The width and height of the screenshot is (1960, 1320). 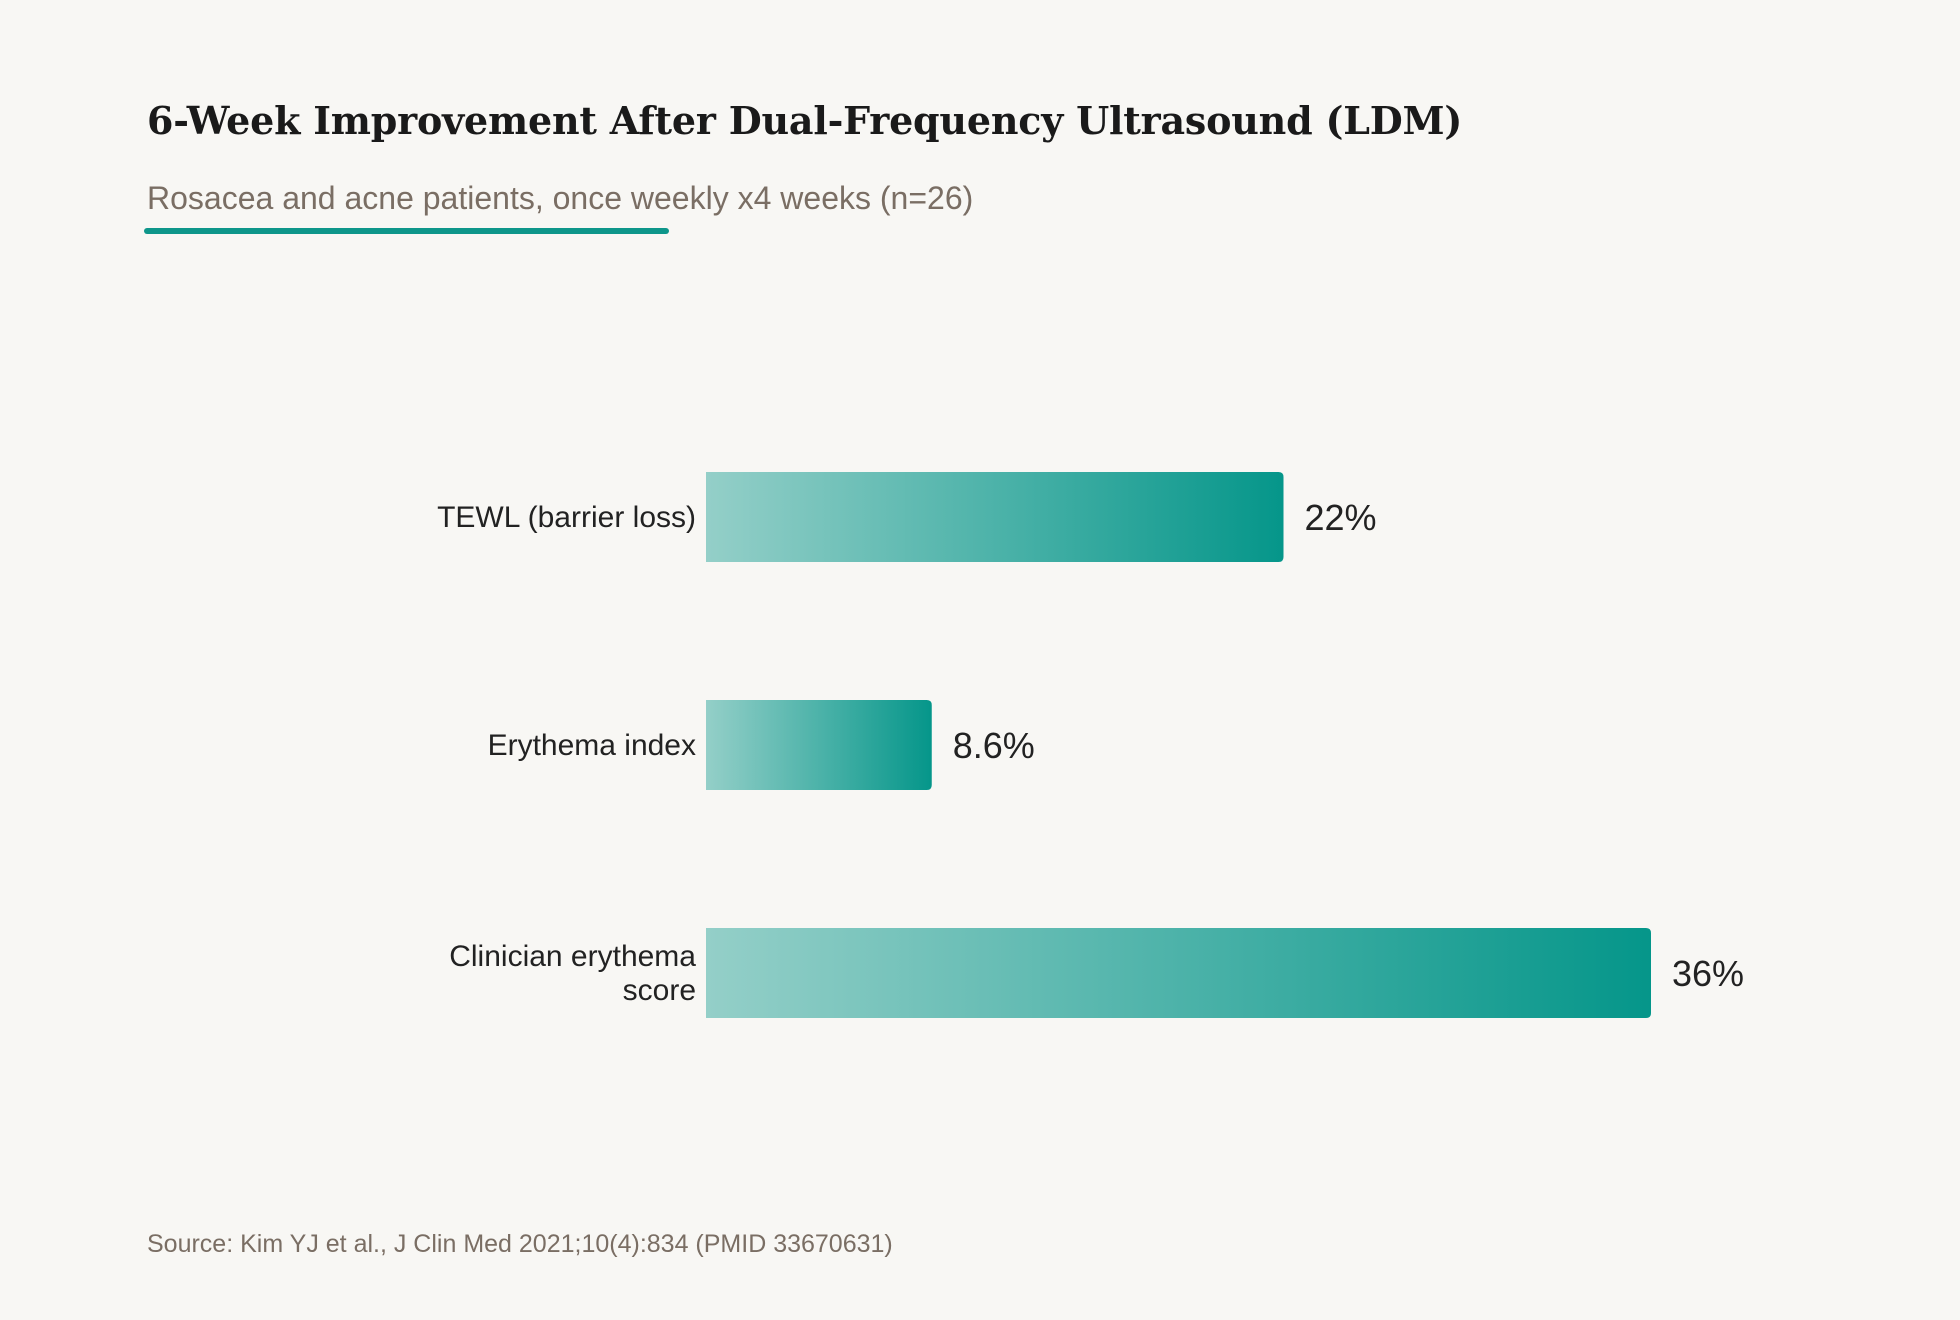 I want to click on value-label-1: 8.6%, so click(x=994, y=745).